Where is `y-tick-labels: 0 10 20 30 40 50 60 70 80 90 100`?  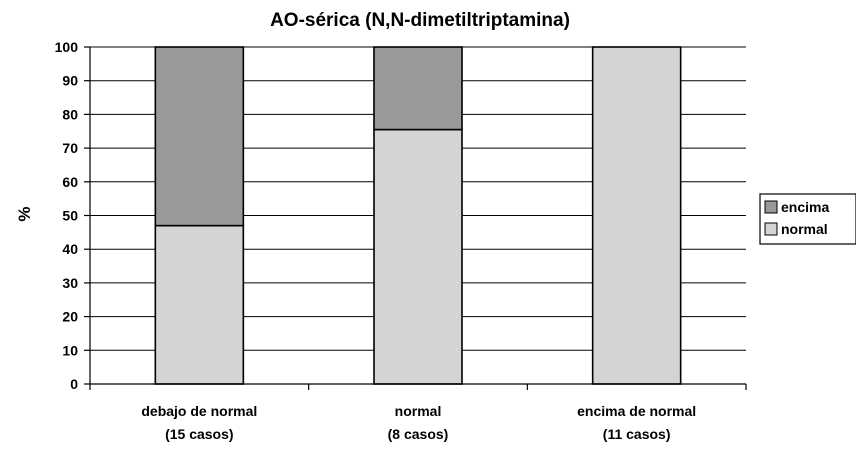 y-tick-labels: 0 10 20 30 40 50 60 70 80 90 100 is located at coordinates (67, 215).